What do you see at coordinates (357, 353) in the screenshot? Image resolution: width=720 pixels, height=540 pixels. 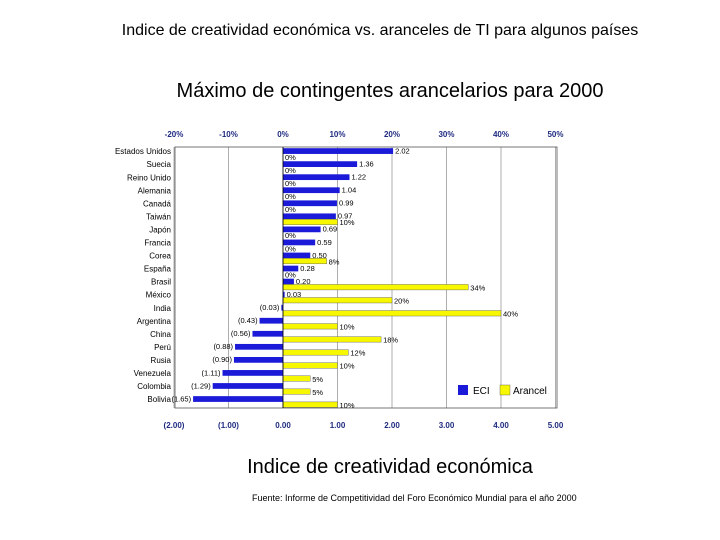 I see `arancel-data-label: 12%` at bounding box center [357, 353].